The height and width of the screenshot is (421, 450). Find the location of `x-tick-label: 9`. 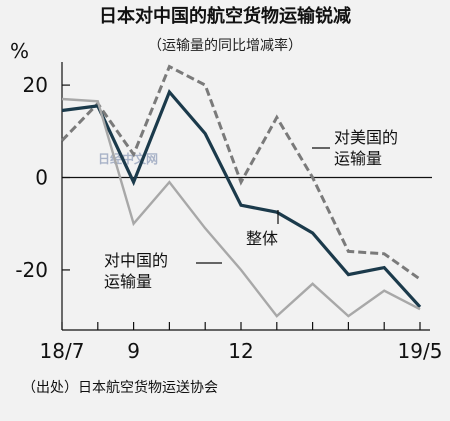

x-tick-label: 9 is located at coordinates (133, 351).